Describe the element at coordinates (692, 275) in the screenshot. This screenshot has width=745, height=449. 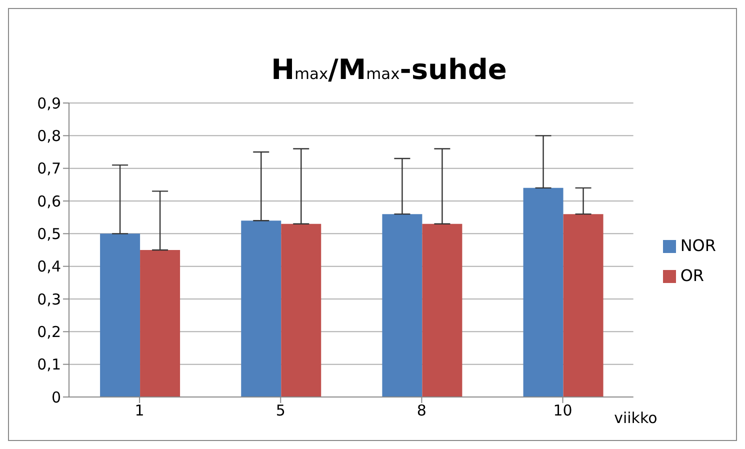
I see `legend-label: OR` at that location.